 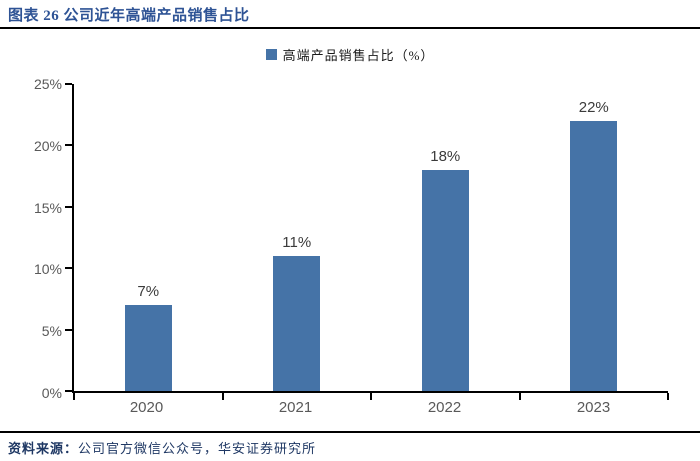 I want to click on legend: 高端产品销售占比（%）, so click(x=350, y=54).